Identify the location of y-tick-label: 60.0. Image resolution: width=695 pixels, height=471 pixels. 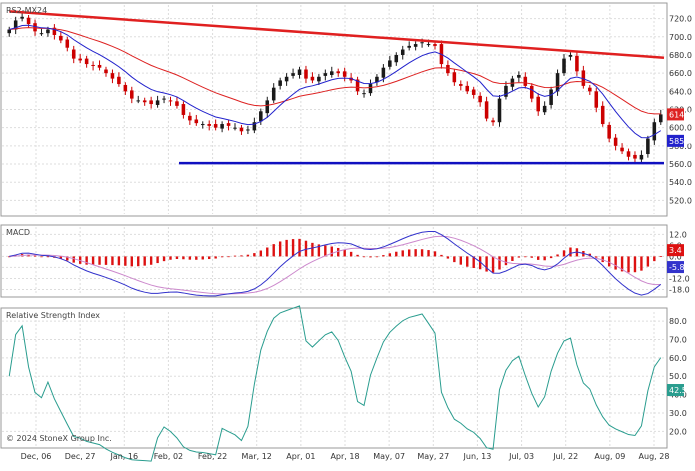
(678, 358).